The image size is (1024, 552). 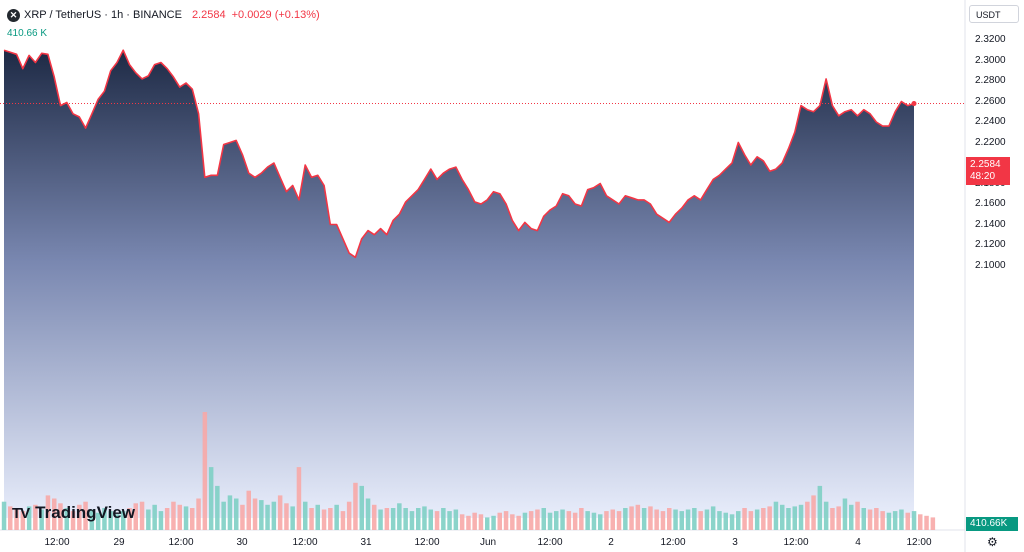 What do you see at coordinates (990, 265) in the screenshot?
I see `price-axis-tick: 2.1000` at bounding box center [990, 265].